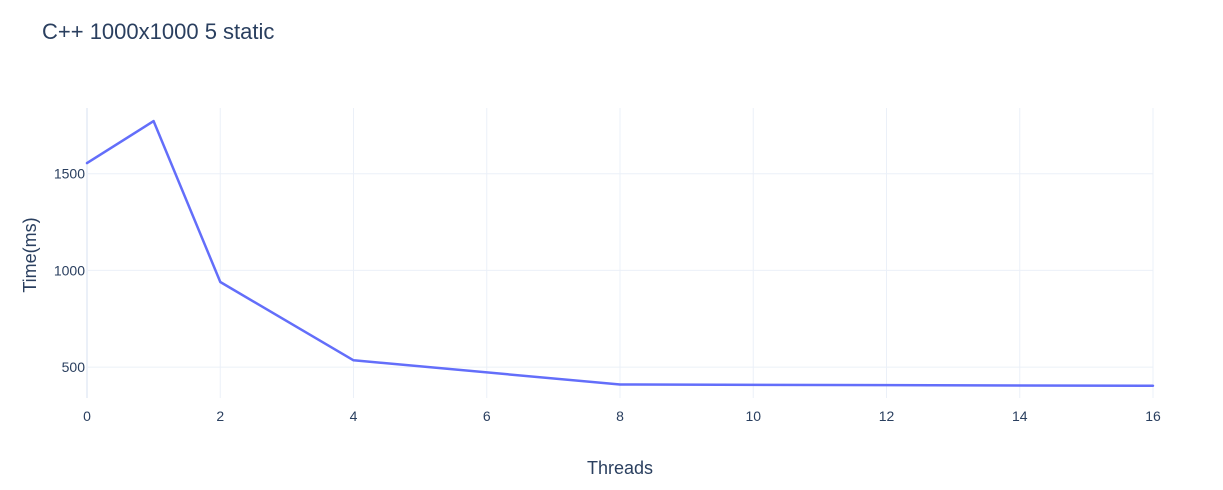 This screenshot has width=1223, height=490. Describe the element at coordinates (354, 416) in the screenshot. I see `x-tick-label: 4` at that location.